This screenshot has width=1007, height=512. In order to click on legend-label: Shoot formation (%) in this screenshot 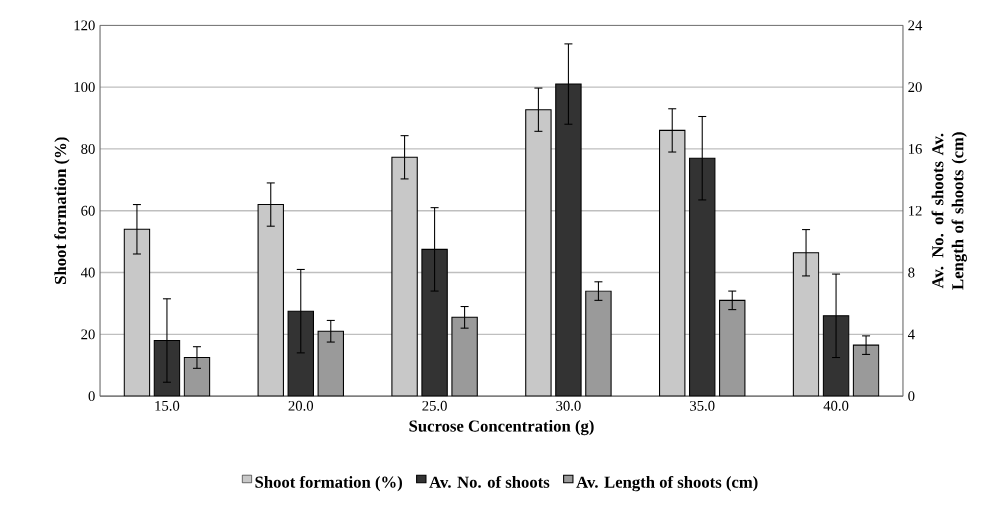, I will do `click(328, 483)`.